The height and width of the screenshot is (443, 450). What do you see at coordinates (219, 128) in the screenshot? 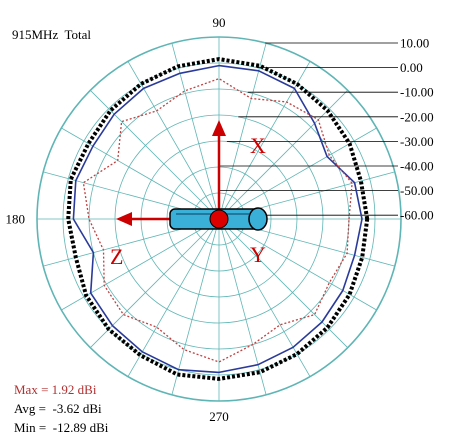
I see `x-arrowhead` at bounding box center [219, 128].